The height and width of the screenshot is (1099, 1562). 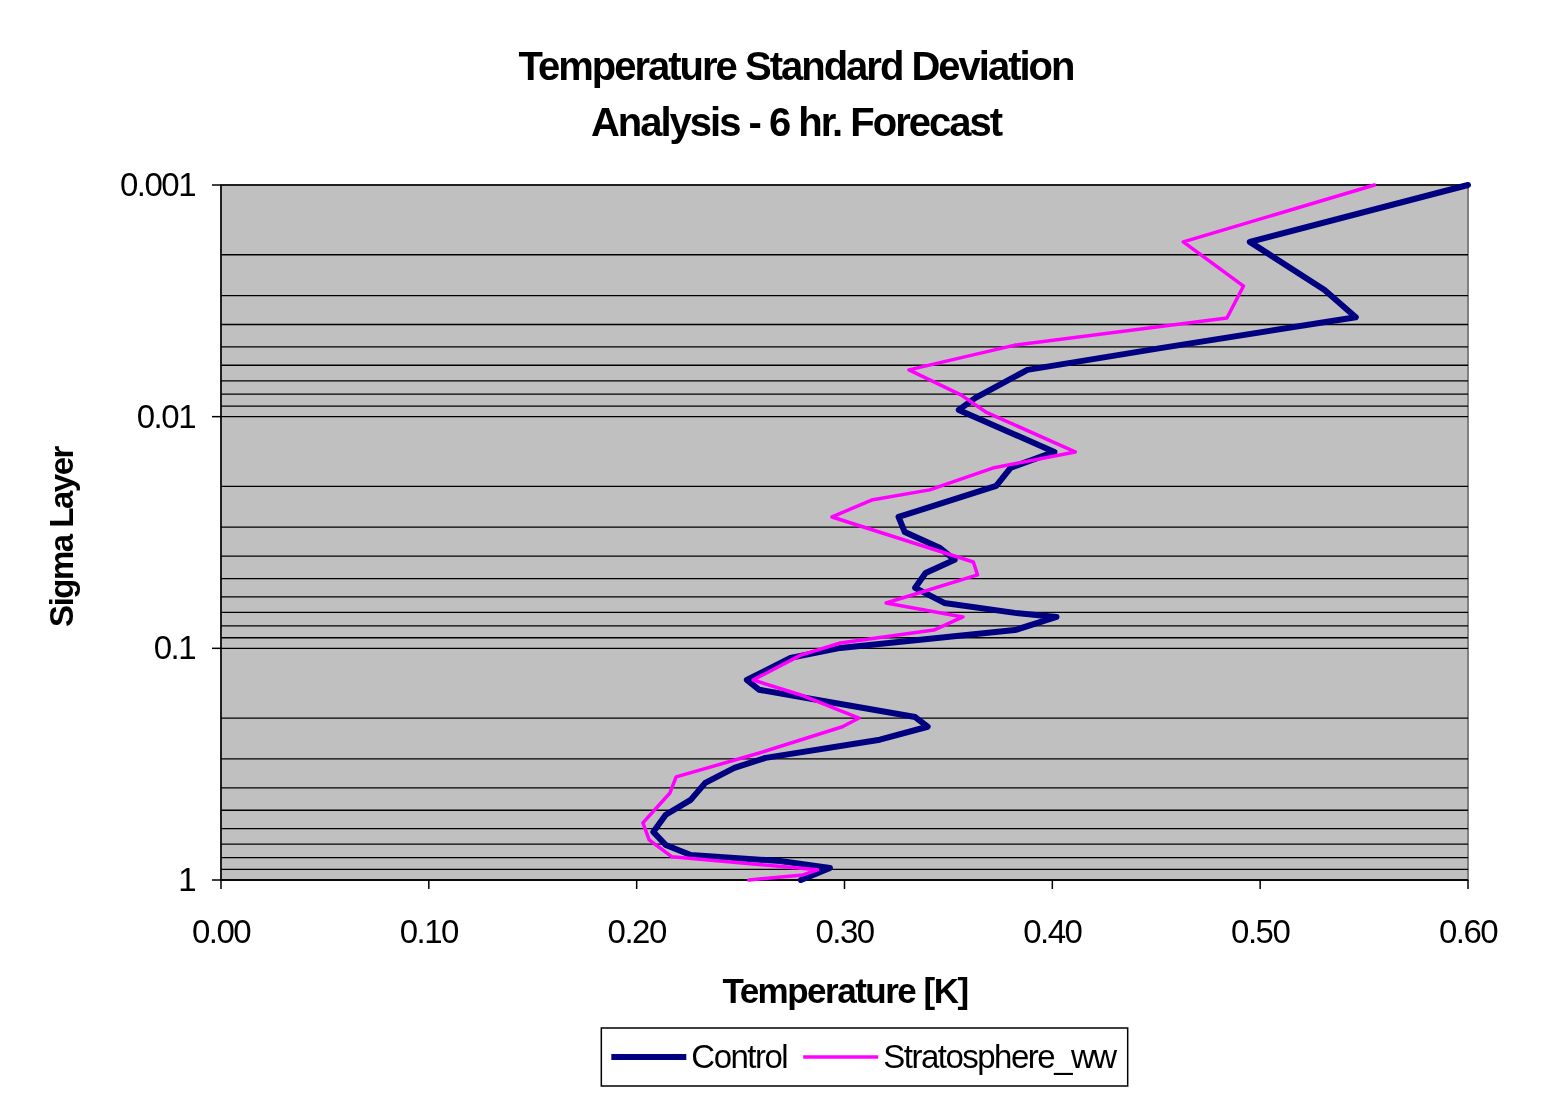 I want to click on legend-label: Stratosphere_ww, so click(x=1000, y=1056).